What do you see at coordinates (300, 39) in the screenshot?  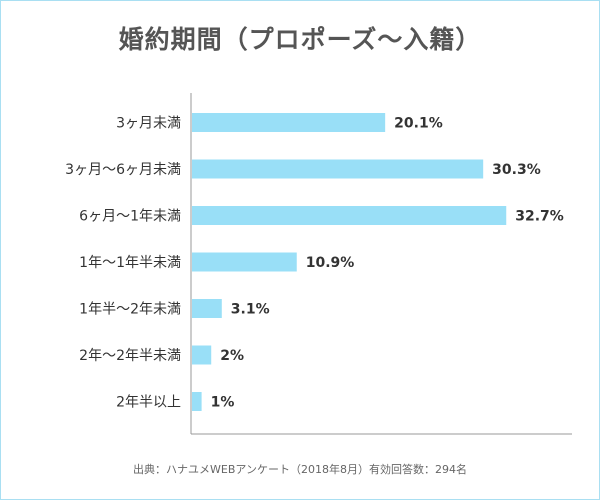 I see `chart-title: 婚約期間（プロポーズ〜入籍）` at bounding box center [300, 39].